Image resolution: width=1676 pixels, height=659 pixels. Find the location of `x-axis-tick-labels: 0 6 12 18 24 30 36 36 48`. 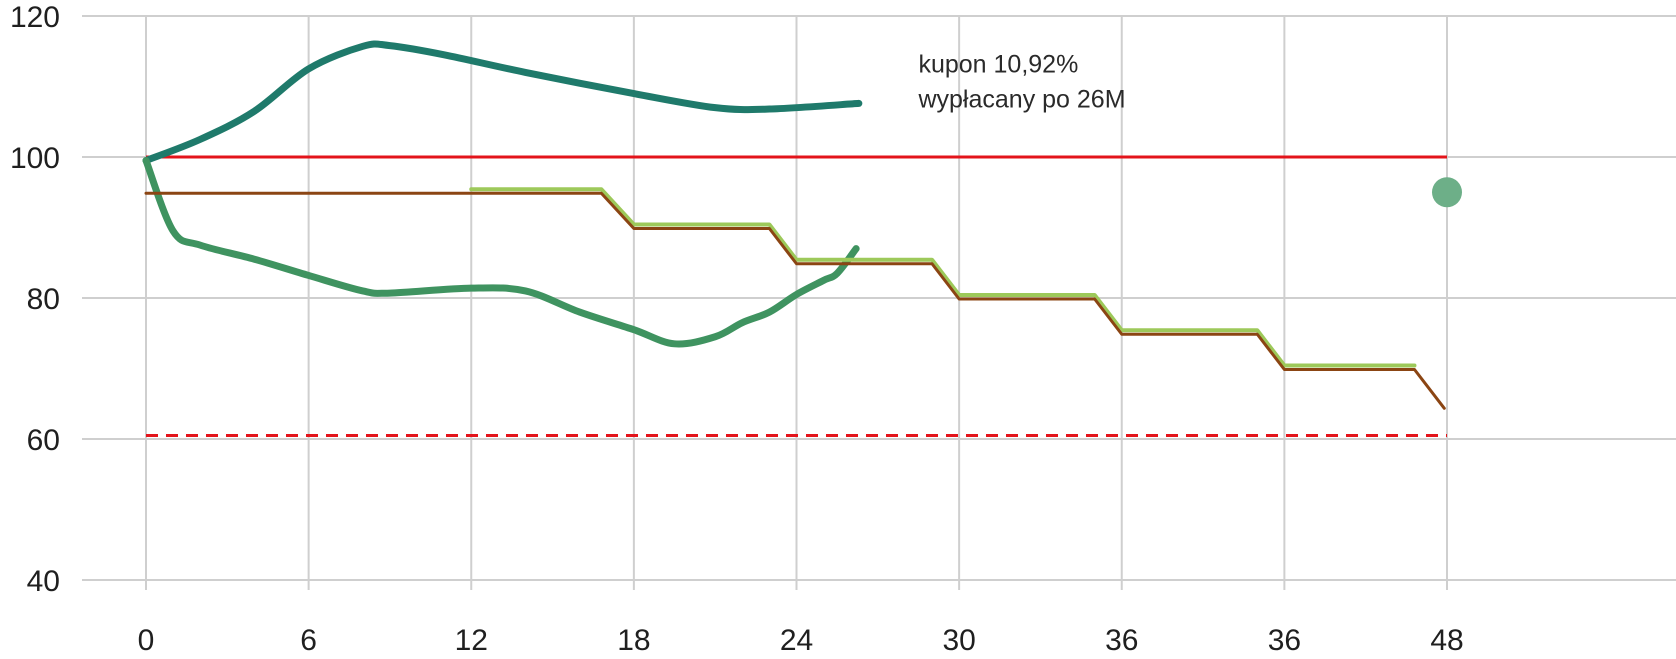

x-axis-tick-labels: 0 6 12 18 24 30 36 36 48 is located at coordinates (801, 640).